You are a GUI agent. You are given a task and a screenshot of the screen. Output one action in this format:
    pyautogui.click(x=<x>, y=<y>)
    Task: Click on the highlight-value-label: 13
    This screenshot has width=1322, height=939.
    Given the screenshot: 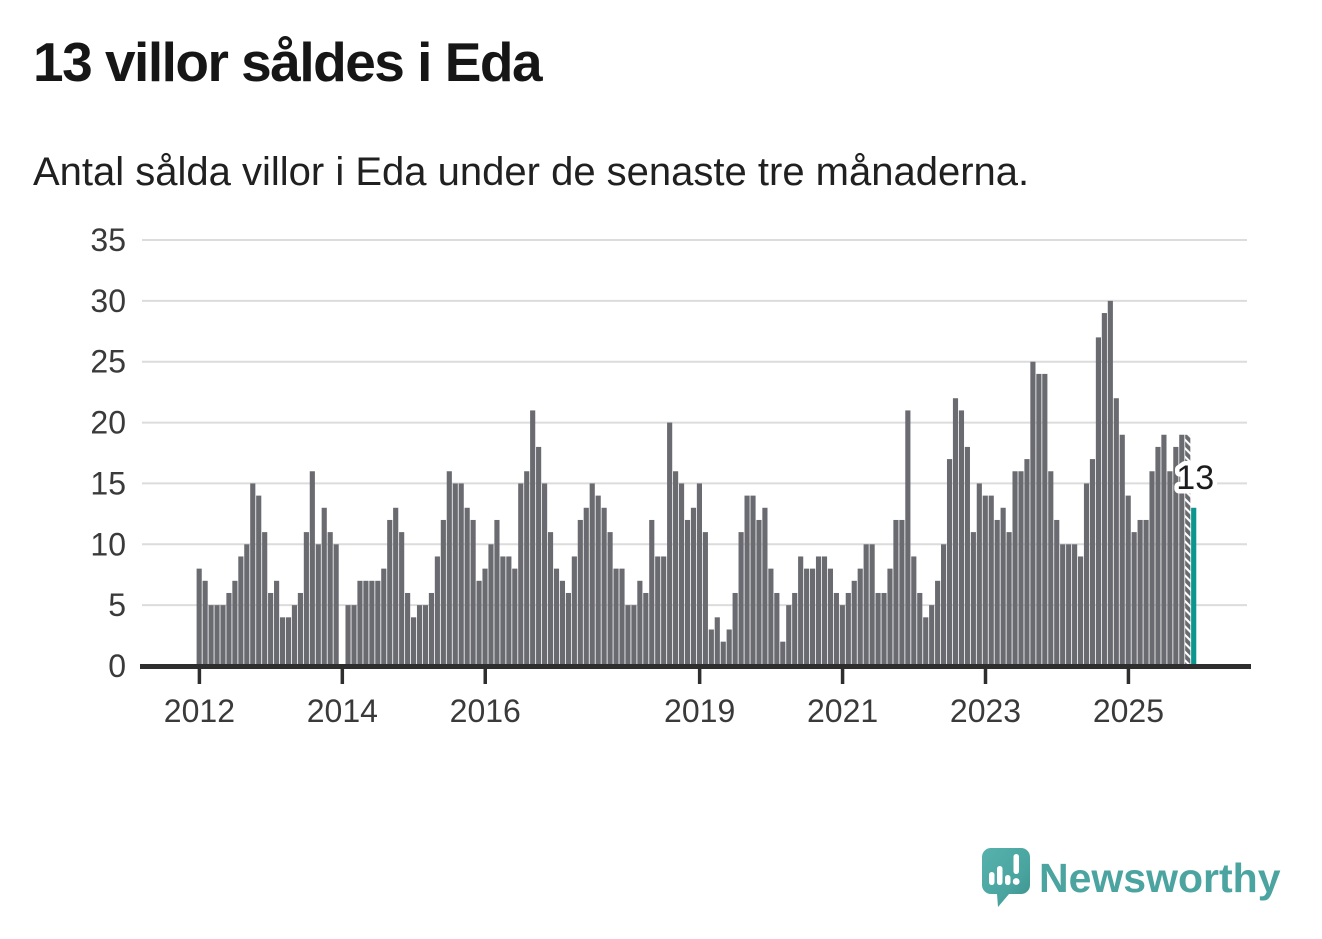 What is the action you would take?
    pyautogui.click(x=1195, y=478)
    